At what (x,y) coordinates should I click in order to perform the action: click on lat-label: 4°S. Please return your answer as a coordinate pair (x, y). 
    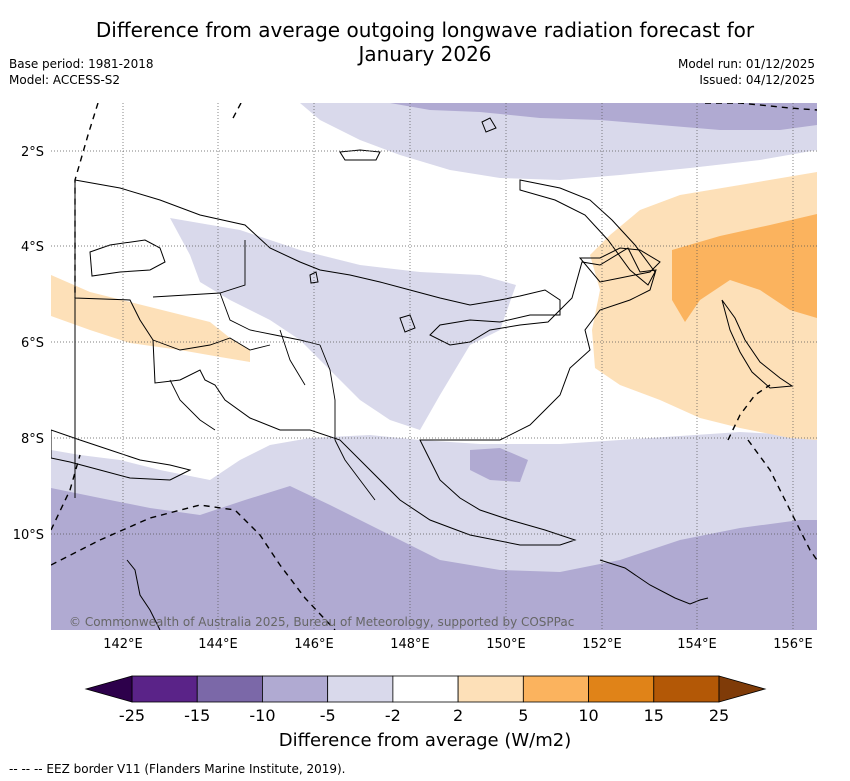
    Looking at the image, I should click on (32, 247).